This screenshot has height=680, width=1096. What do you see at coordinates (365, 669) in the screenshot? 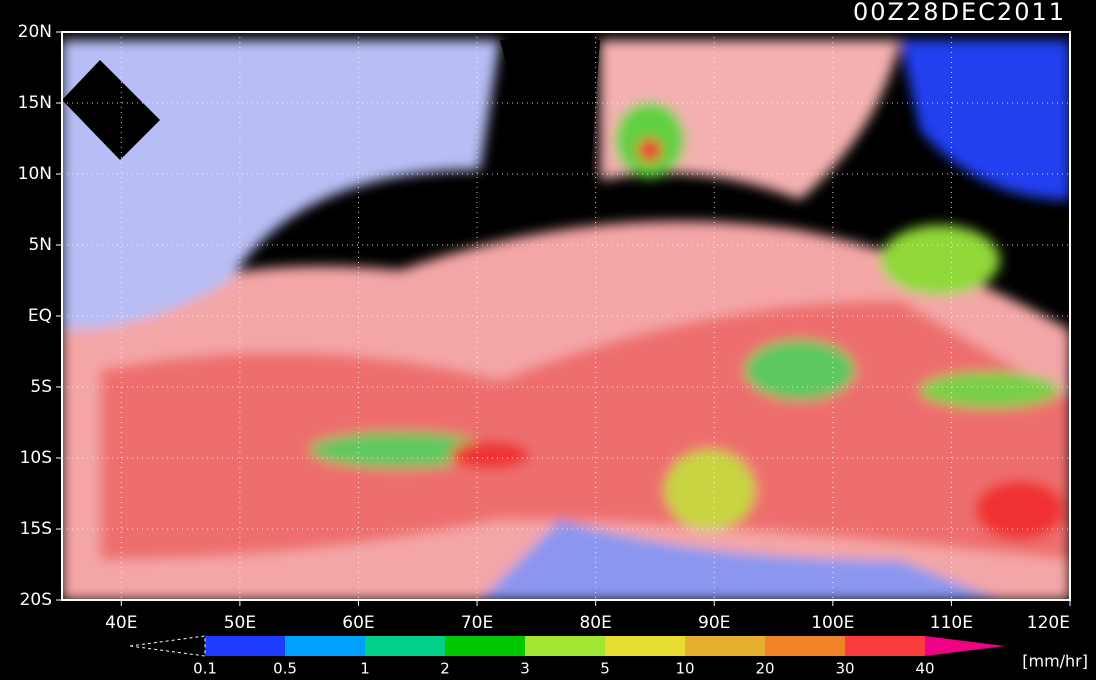
I see `colorbar-label: 1` at bounding box center [365, 669].